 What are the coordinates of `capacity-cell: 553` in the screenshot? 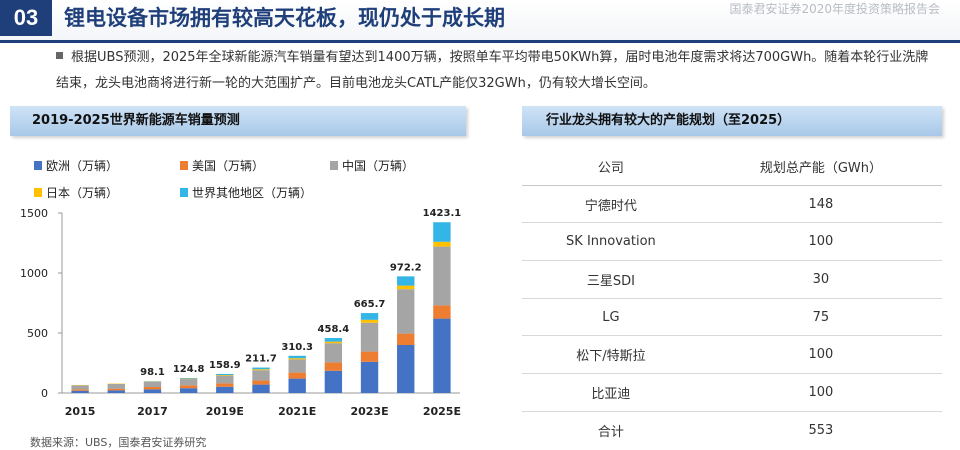 It's located at (821, 429).